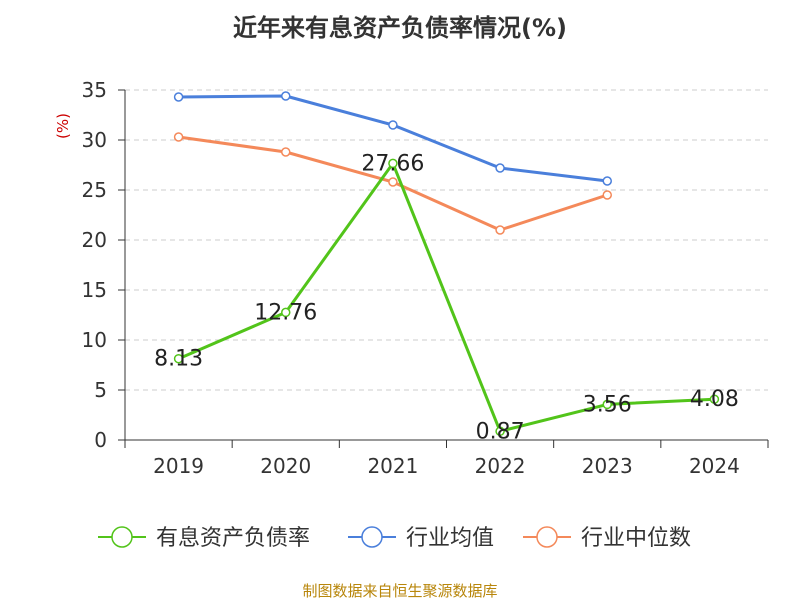  Describe the element at coordinates (450, 538) in the screenshot. I see `legend-label: 行业均值` at that location.